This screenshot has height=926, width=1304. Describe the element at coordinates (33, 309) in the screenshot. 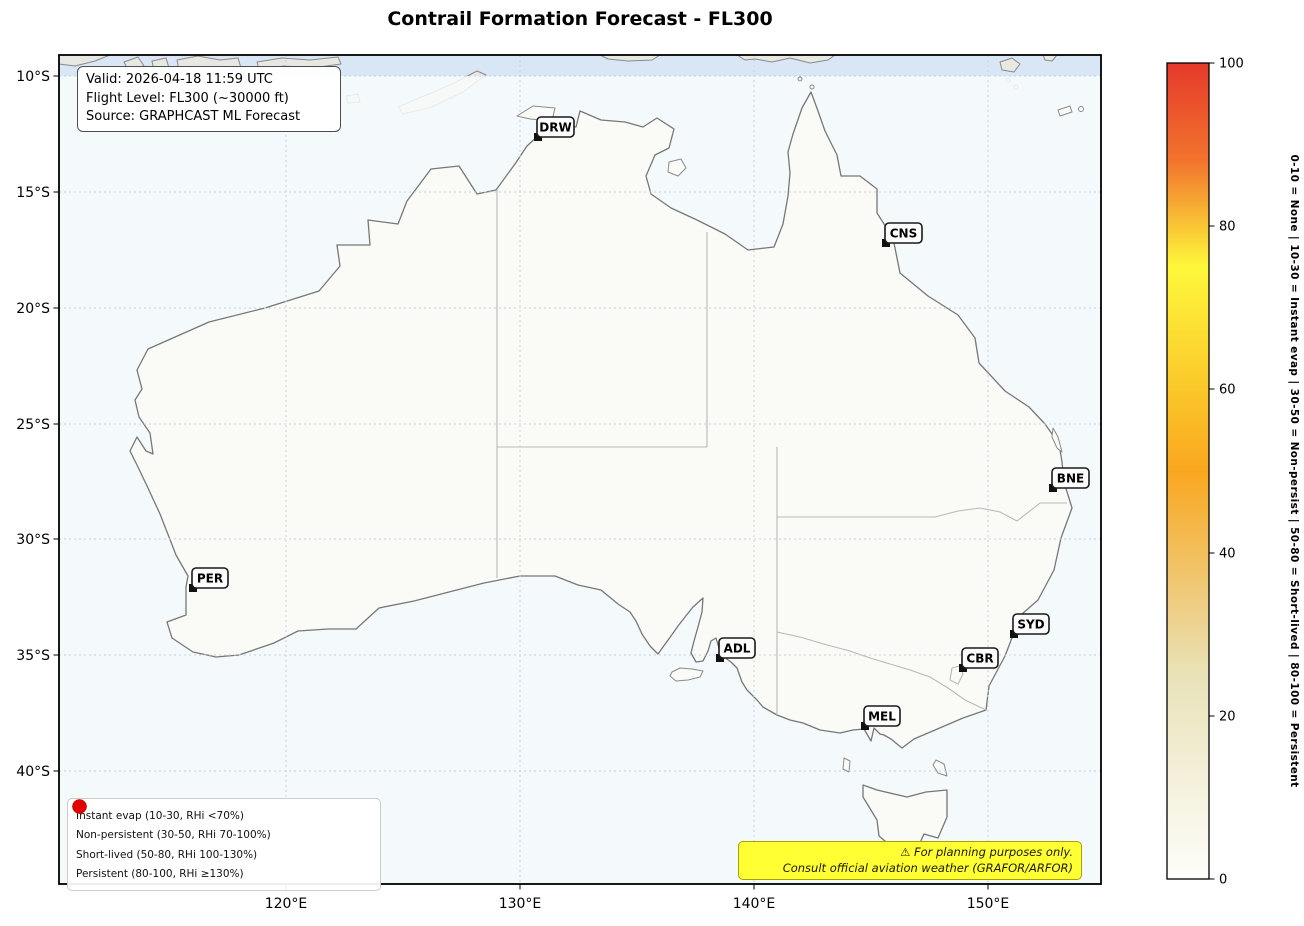

I see `svg-text: 20°S` at that location.